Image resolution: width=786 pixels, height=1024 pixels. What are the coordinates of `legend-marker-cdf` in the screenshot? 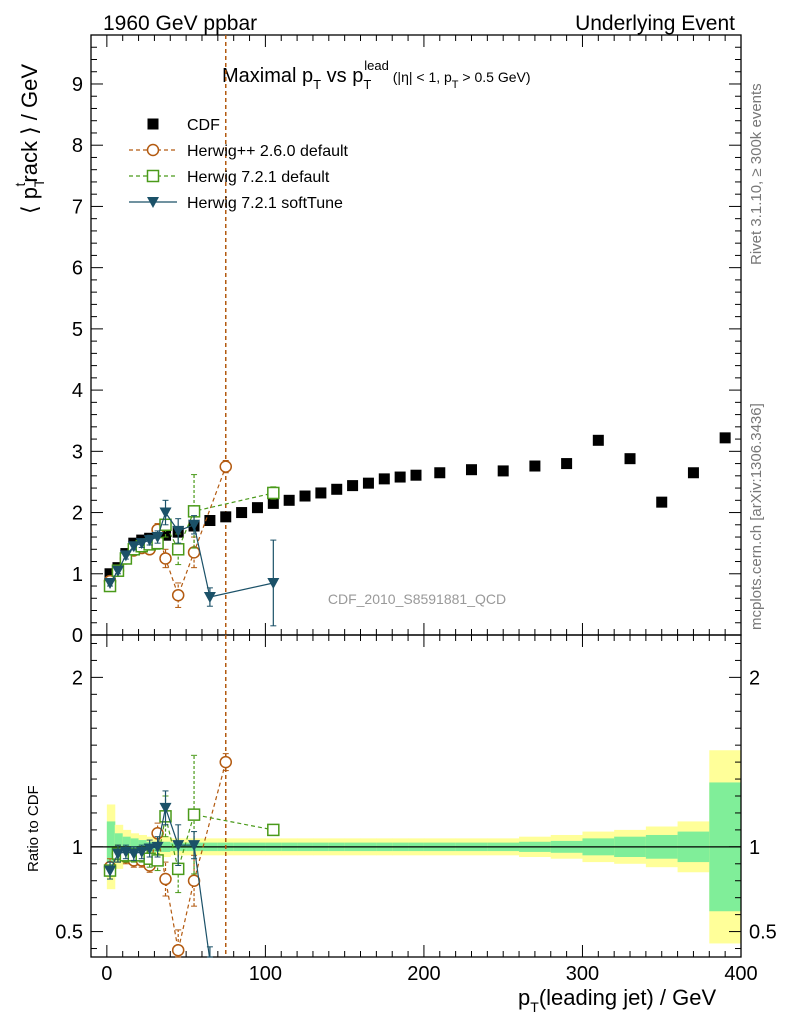 It's located at (153, 124).